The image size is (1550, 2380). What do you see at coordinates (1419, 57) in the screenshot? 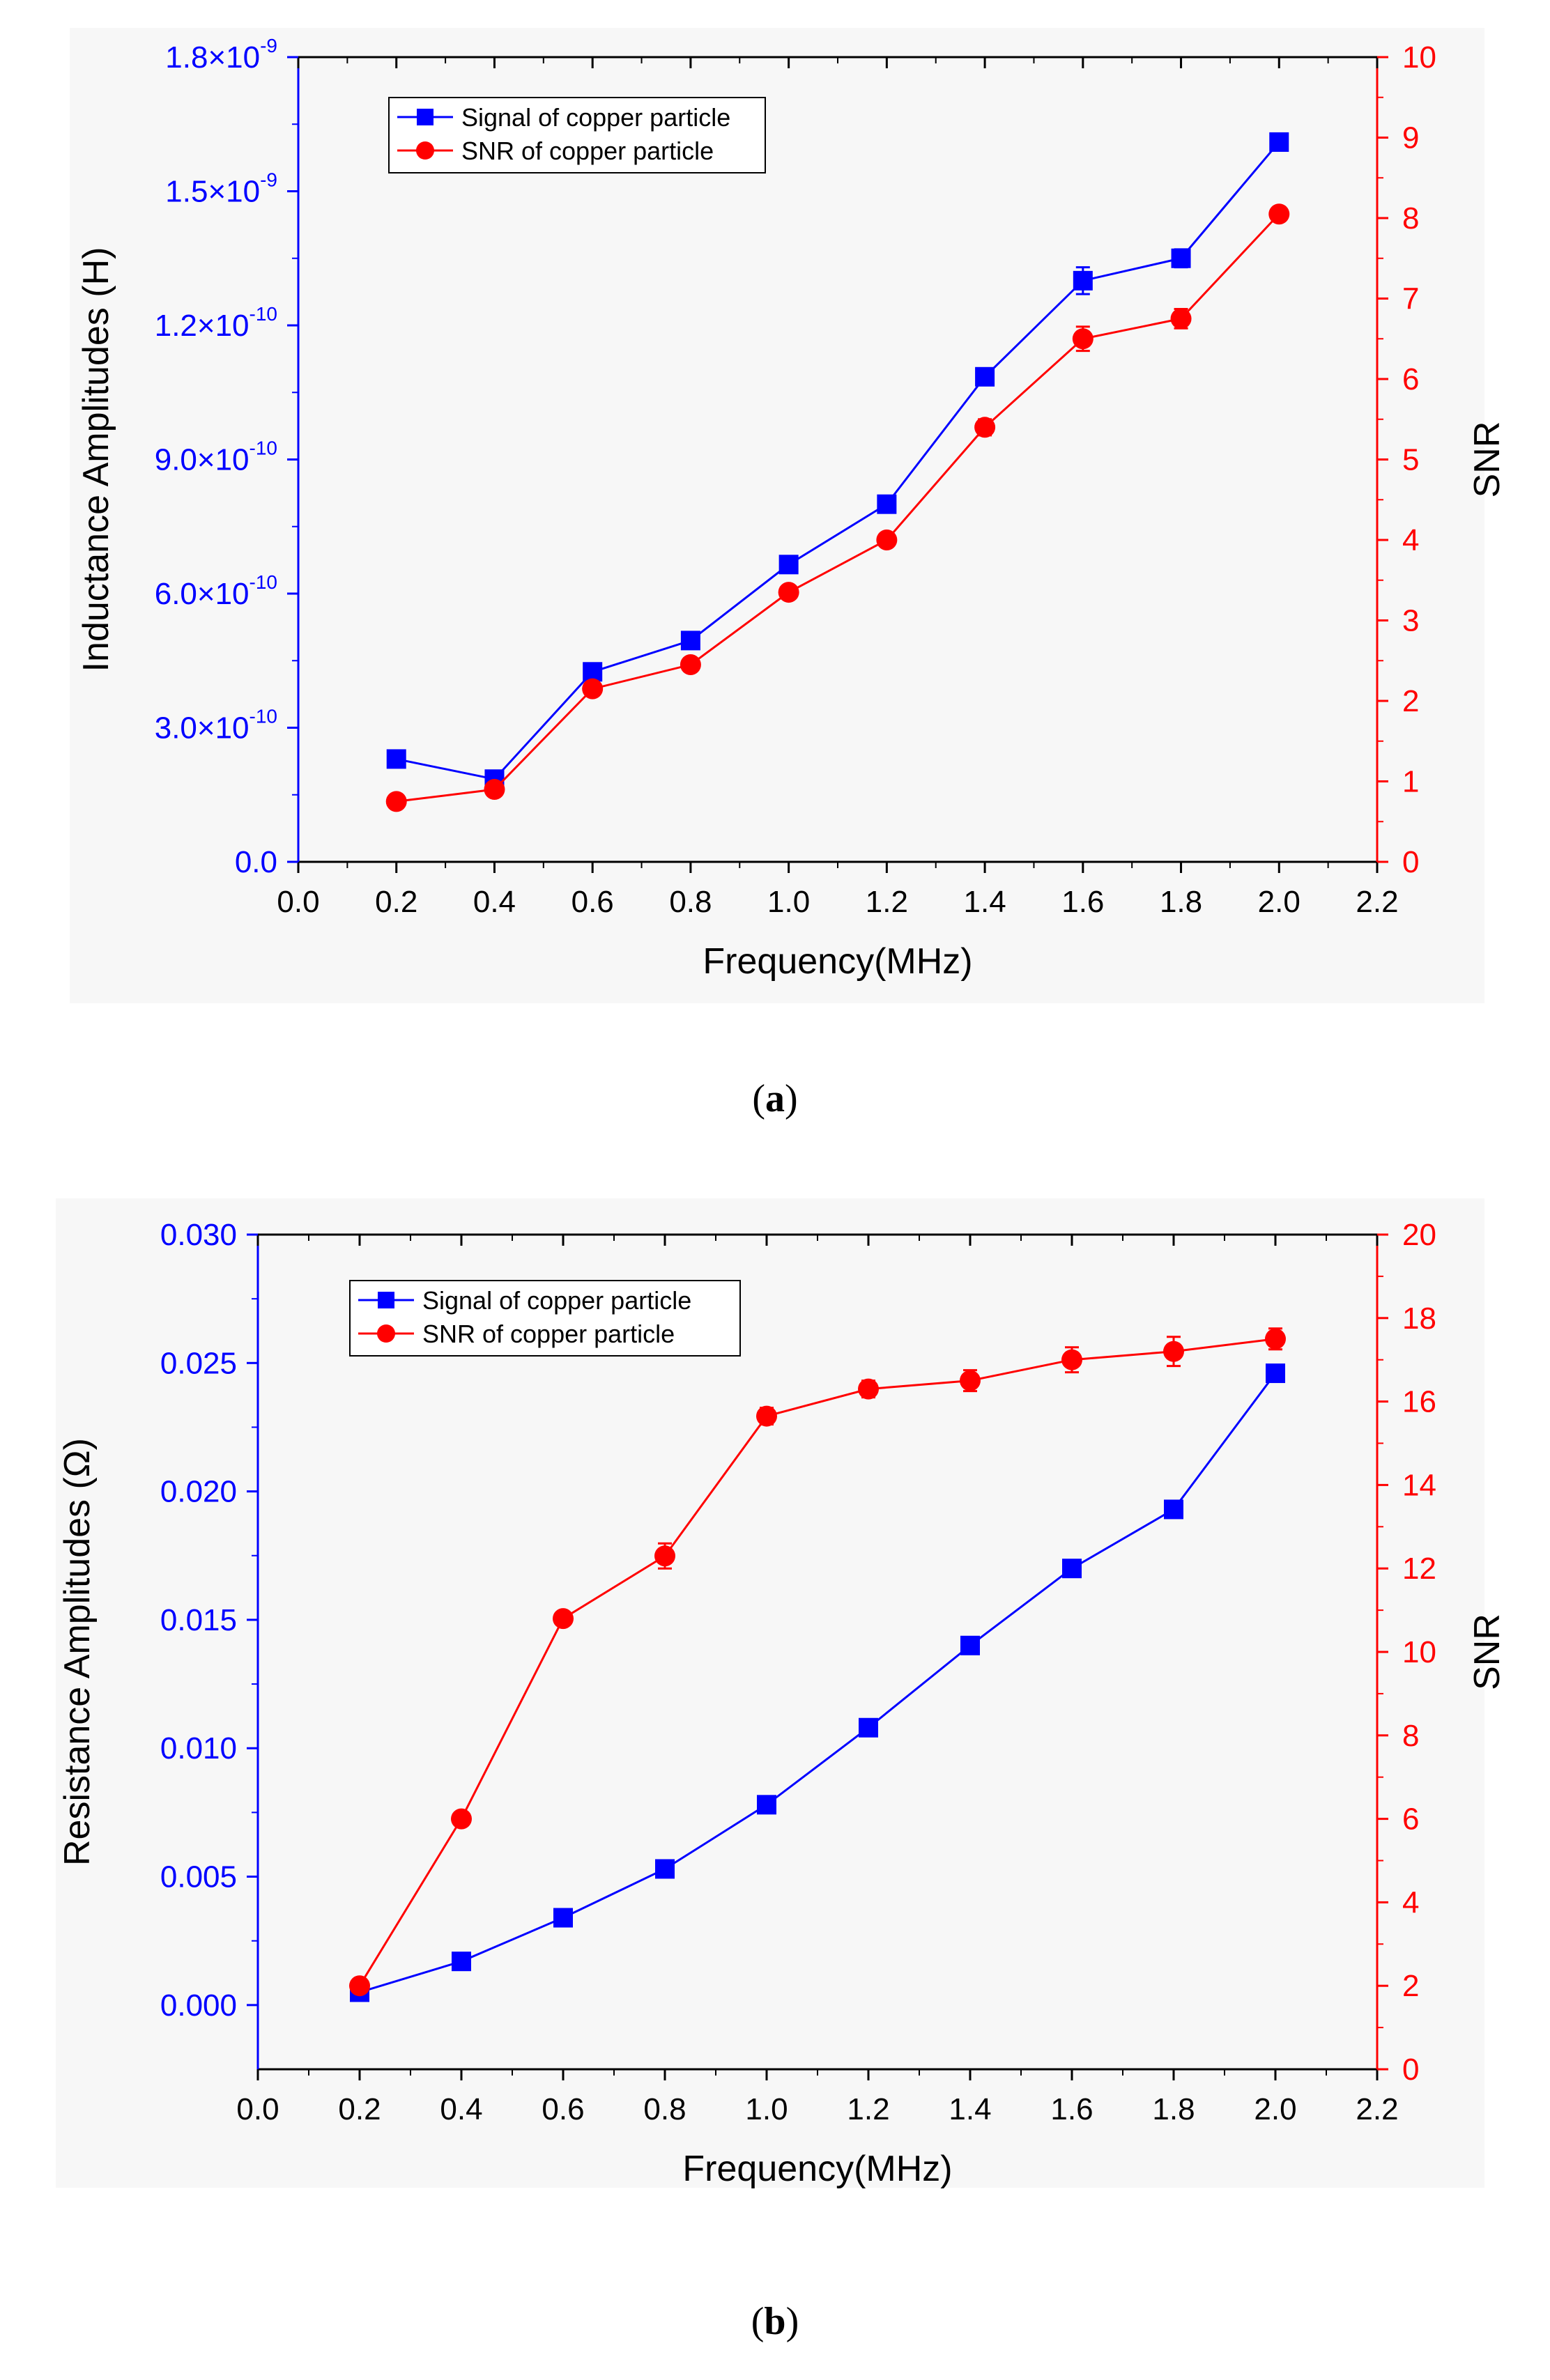
I see `y-right-tick-label: 10` at bounding box center [1419, 57].